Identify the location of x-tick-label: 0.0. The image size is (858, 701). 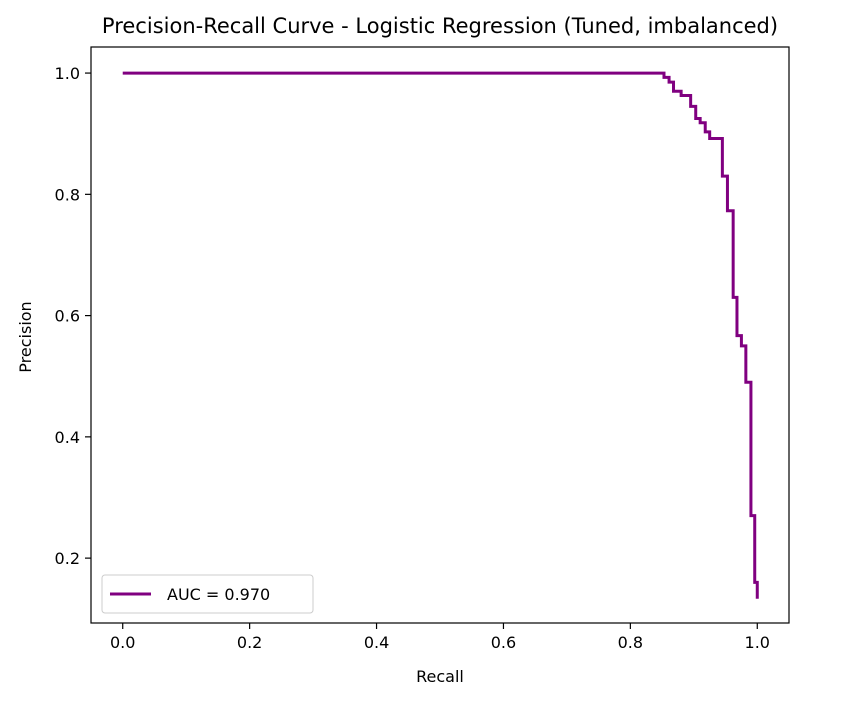
(122, 642).